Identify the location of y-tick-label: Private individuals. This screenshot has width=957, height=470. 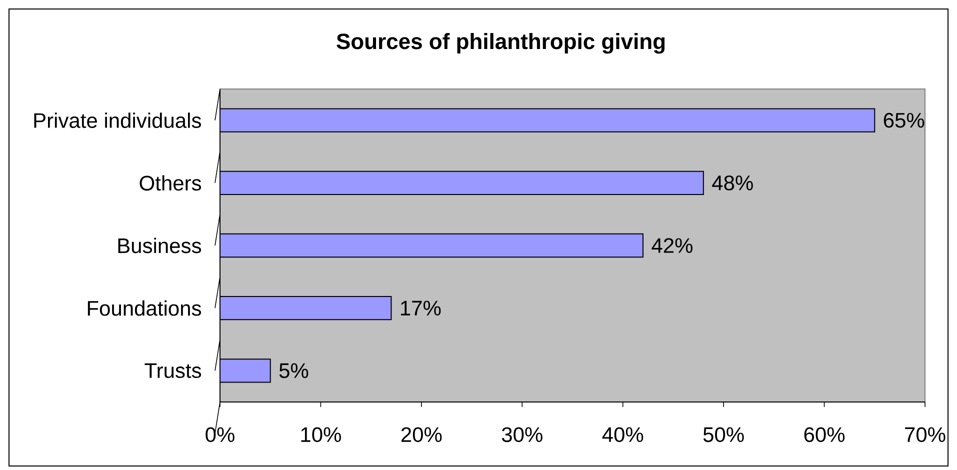
(117, 120).